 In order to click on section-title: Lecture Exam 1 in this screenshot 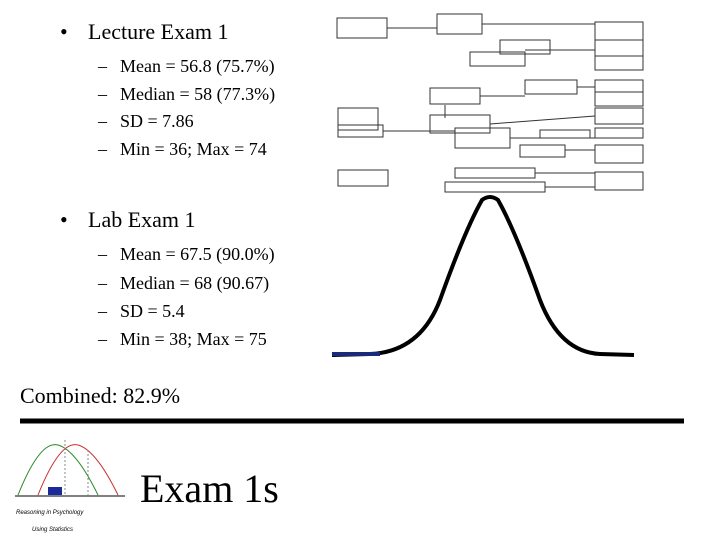, I will do `click(158, 31)`.